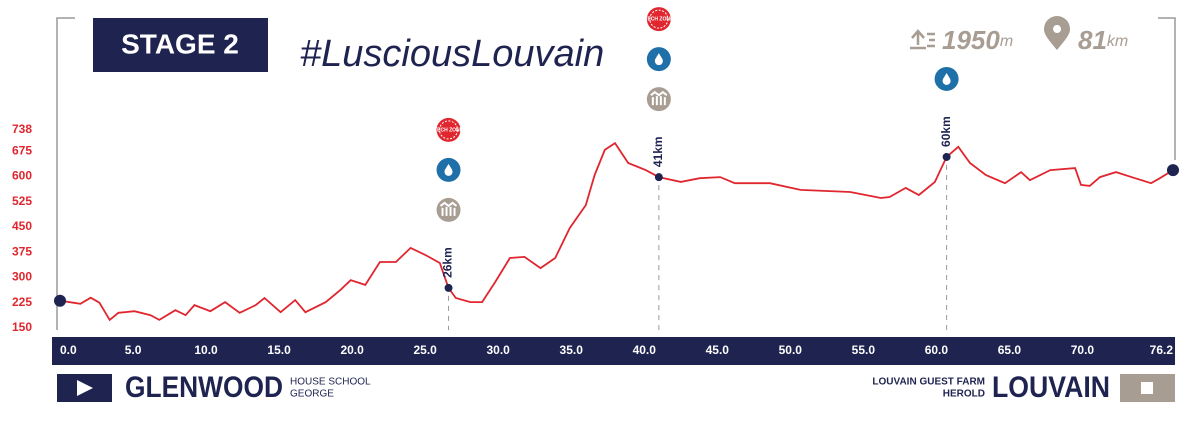 The height and width of the screenshot is (422, 1200). Describe the element at coordinates (22, 129) in the screenshot. I see `y-tick-label: 738` at that location.